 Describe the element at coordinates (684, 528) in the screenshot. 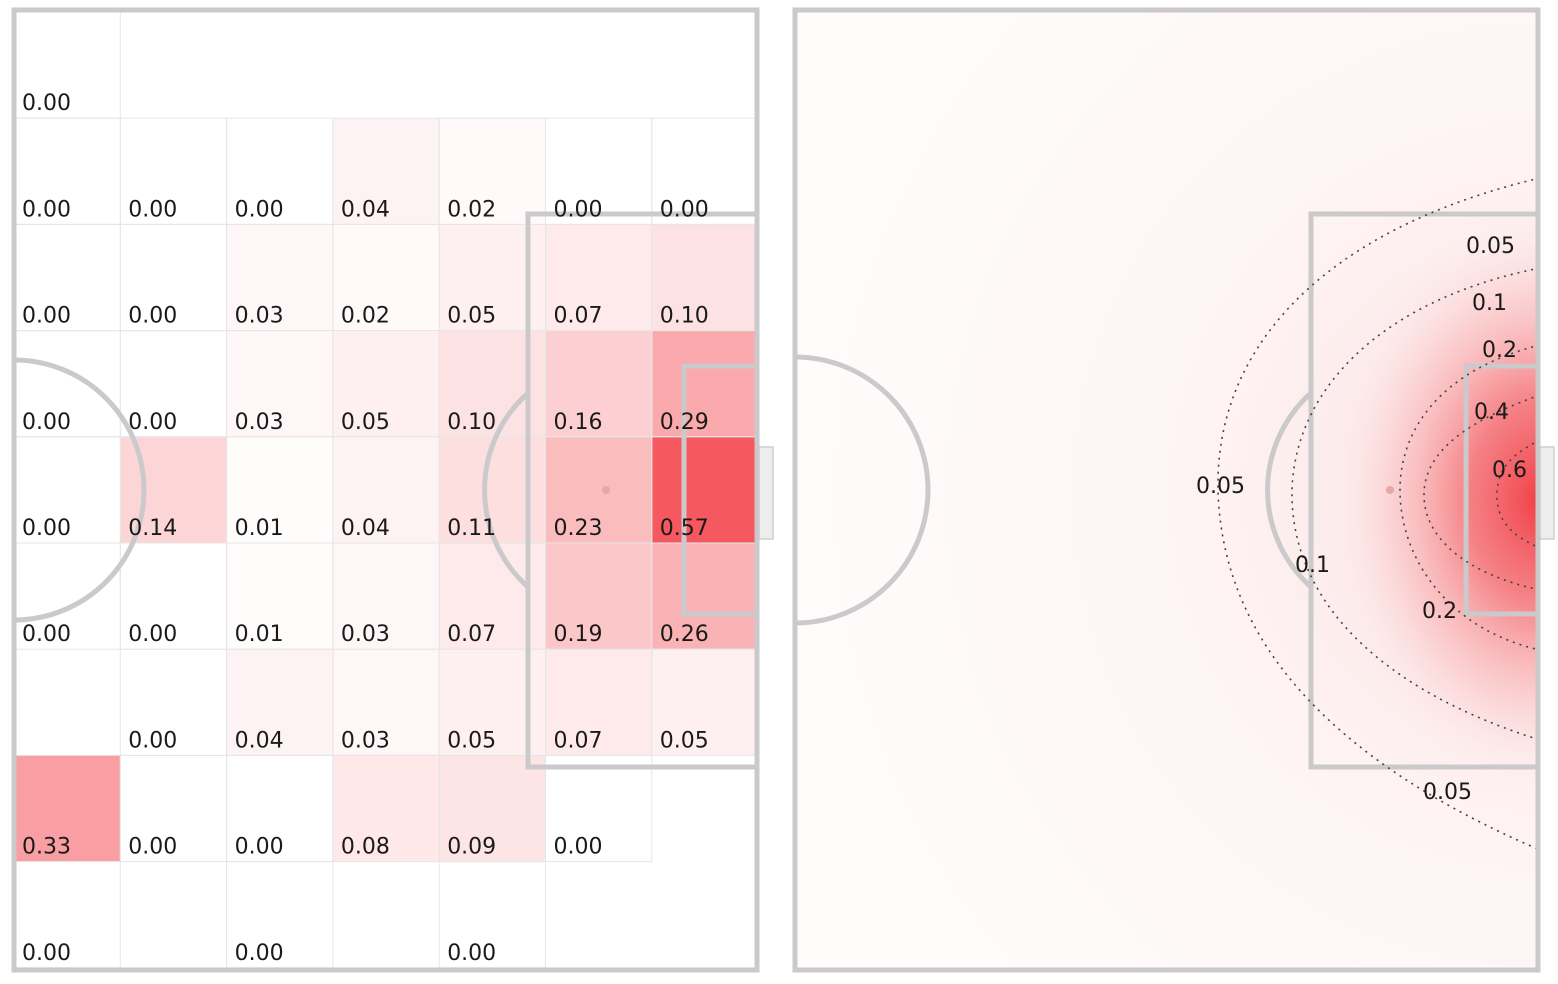

I see `heatmap-cell-label: 0.57` at that location.